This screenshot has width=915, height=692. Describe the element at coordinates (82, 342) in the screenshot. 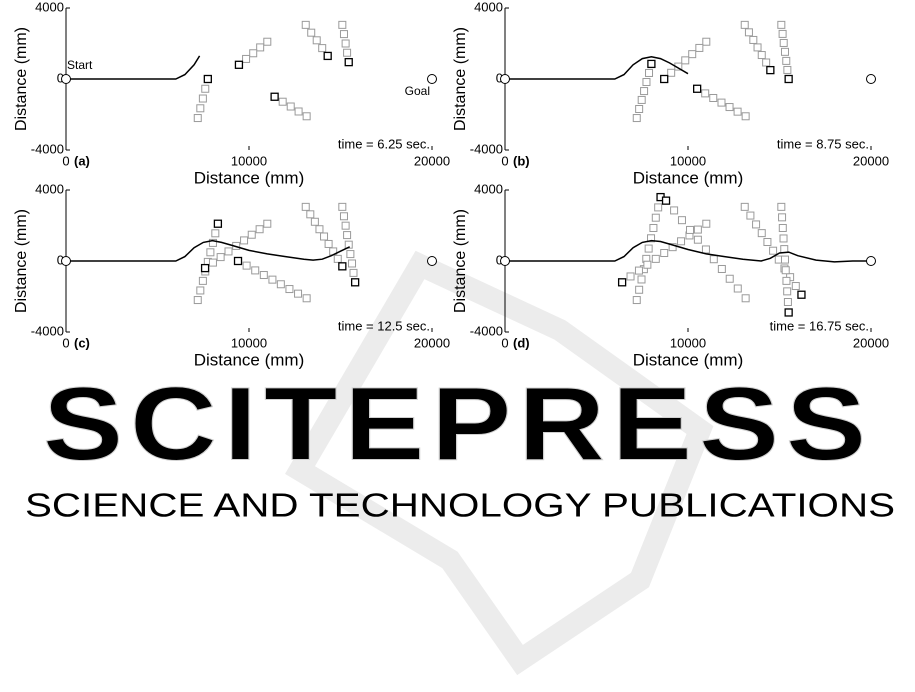

I see `panel-label: (c)` at that location.